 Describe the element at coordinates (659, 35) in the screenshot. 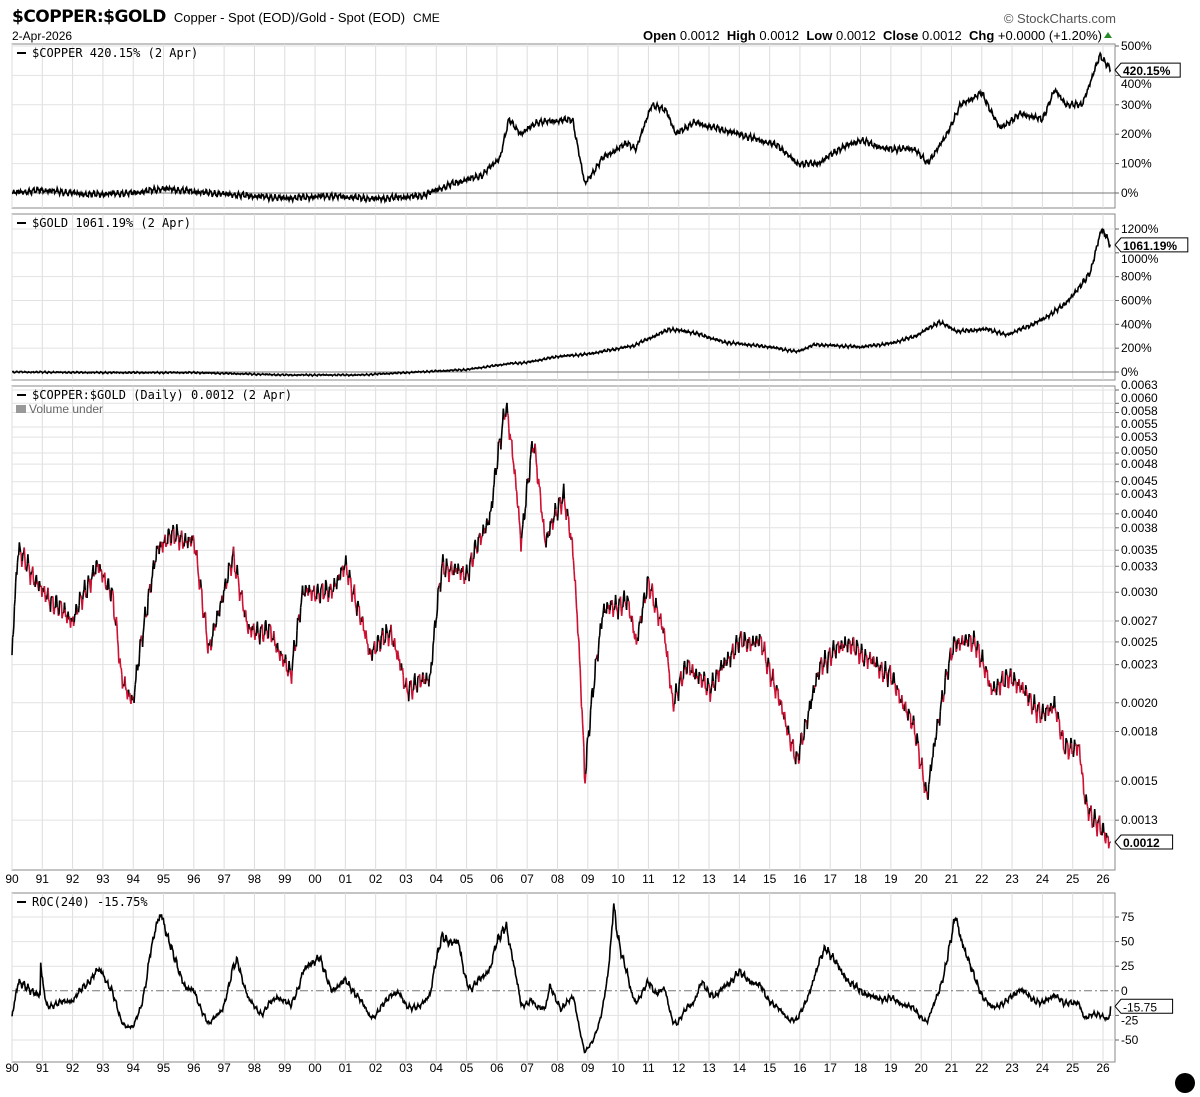

I see `open-label: Open` at that location.